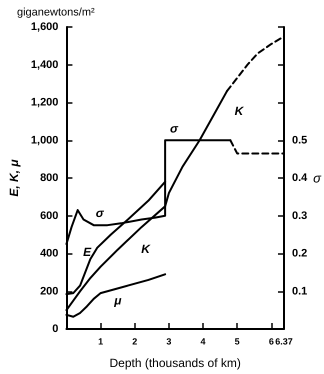 This screenshot has width=324, height=374. I want to click on y2-axis-title: σ, so click(317, 178).